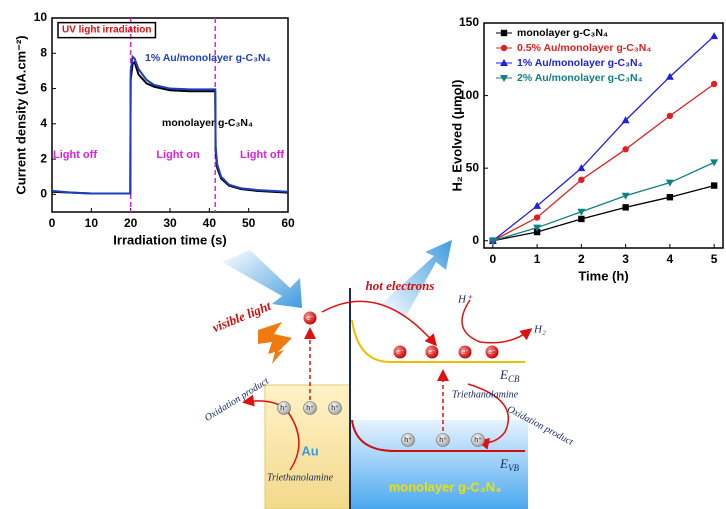  I want to click on label: CB, so click(514, 379).